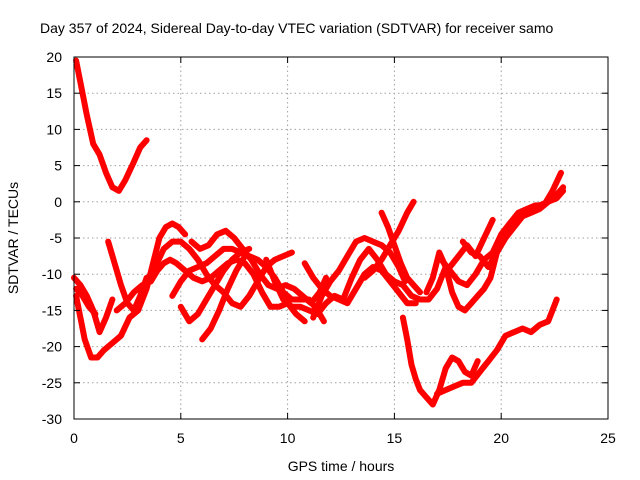 This screenshot has width=640, height=480. Describe the element at coordinates (58, 202) in the screenshot. I see `y-tick-label: 0` at that location.